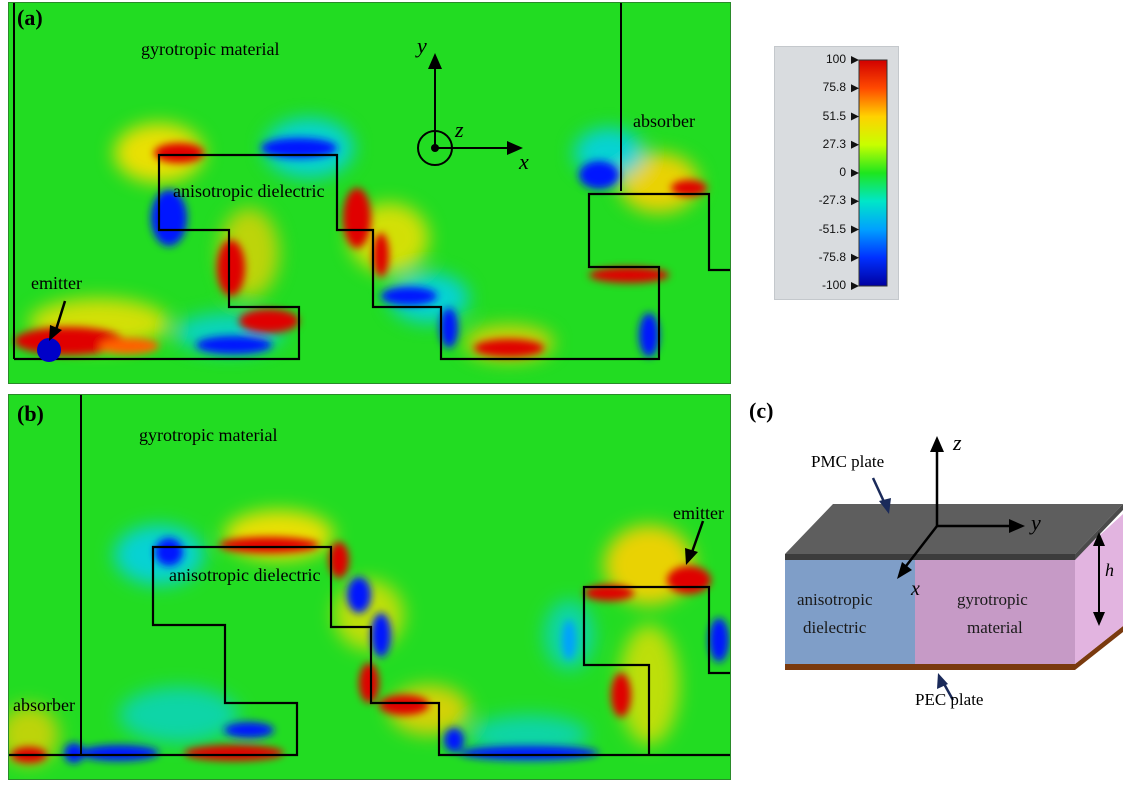 The width and height of the screenshot is (1126, 785). What do you see at coordinates (879, 491) in the screenshot?
I see `pmc-callout-arrow` at bounding box center [879, 491].